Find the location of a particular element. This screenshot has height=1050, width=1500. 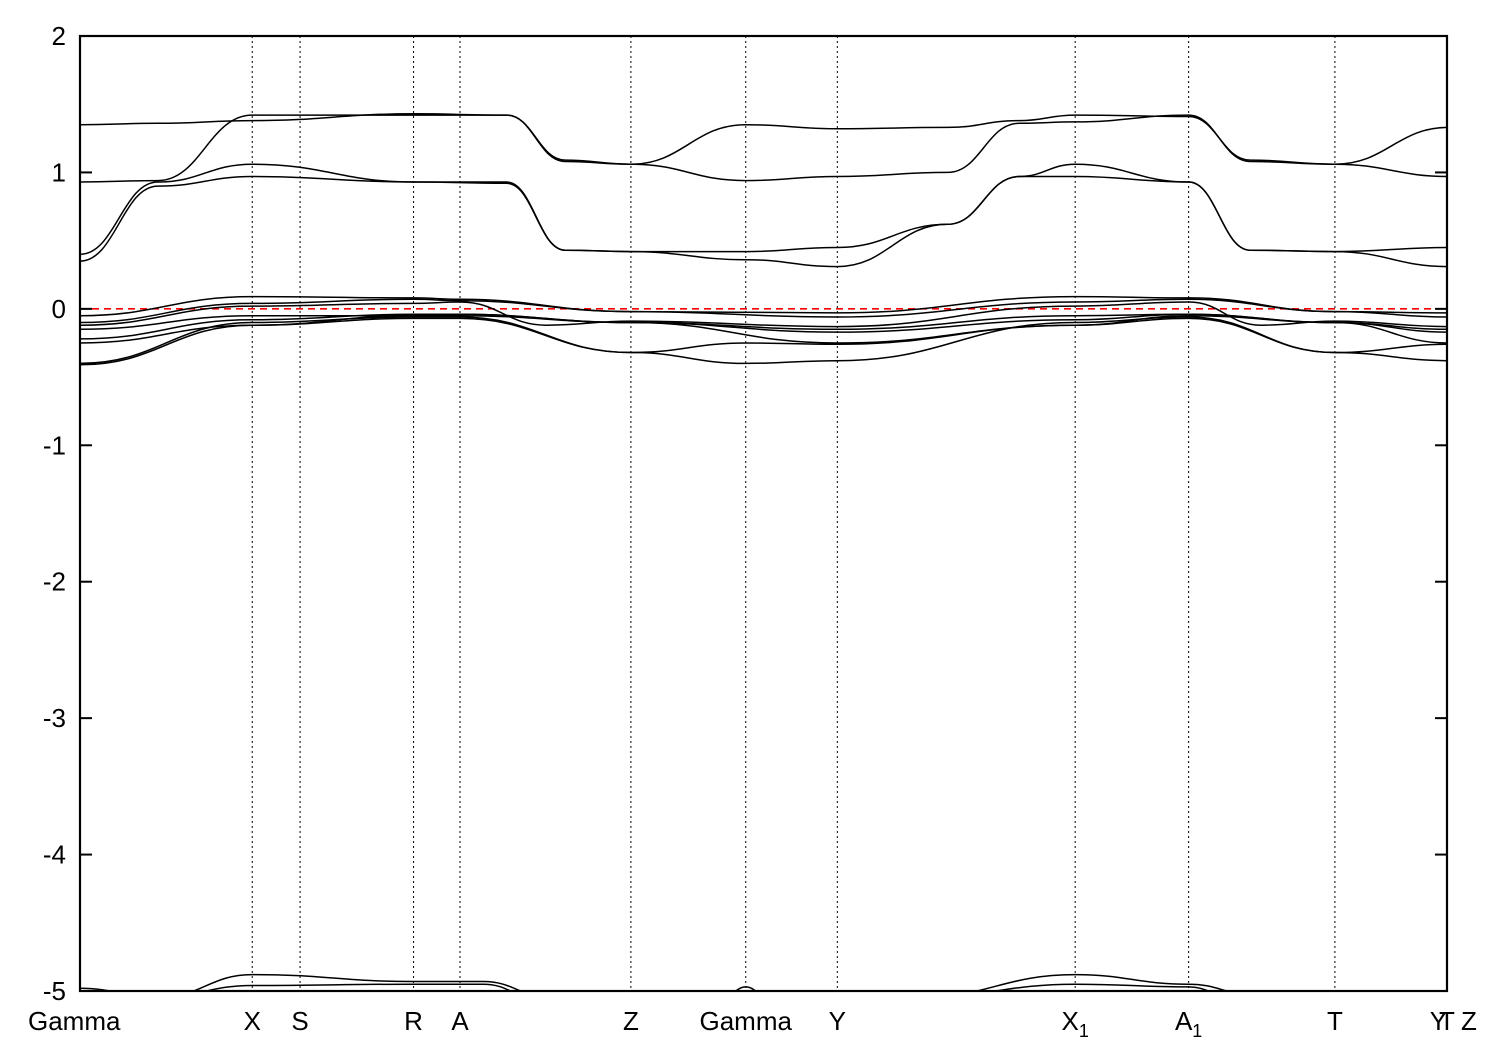

y-tick-label: -2 is located at coordinates (54, 582).